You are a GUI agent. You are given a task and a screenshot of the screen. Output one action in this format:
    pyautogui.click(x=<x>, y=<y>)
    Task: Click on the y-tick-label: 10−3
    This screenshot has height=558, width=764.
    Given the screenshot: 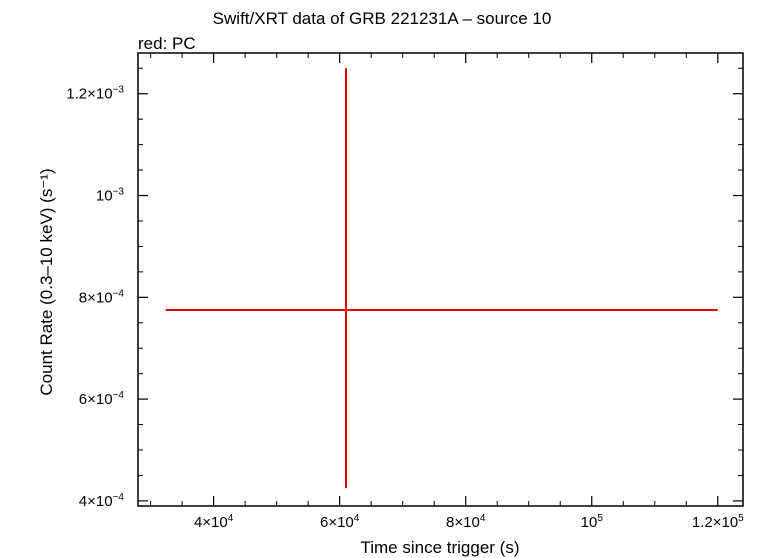 What is the action you would take?
    pyautogui.click(x=110, y=196)
    